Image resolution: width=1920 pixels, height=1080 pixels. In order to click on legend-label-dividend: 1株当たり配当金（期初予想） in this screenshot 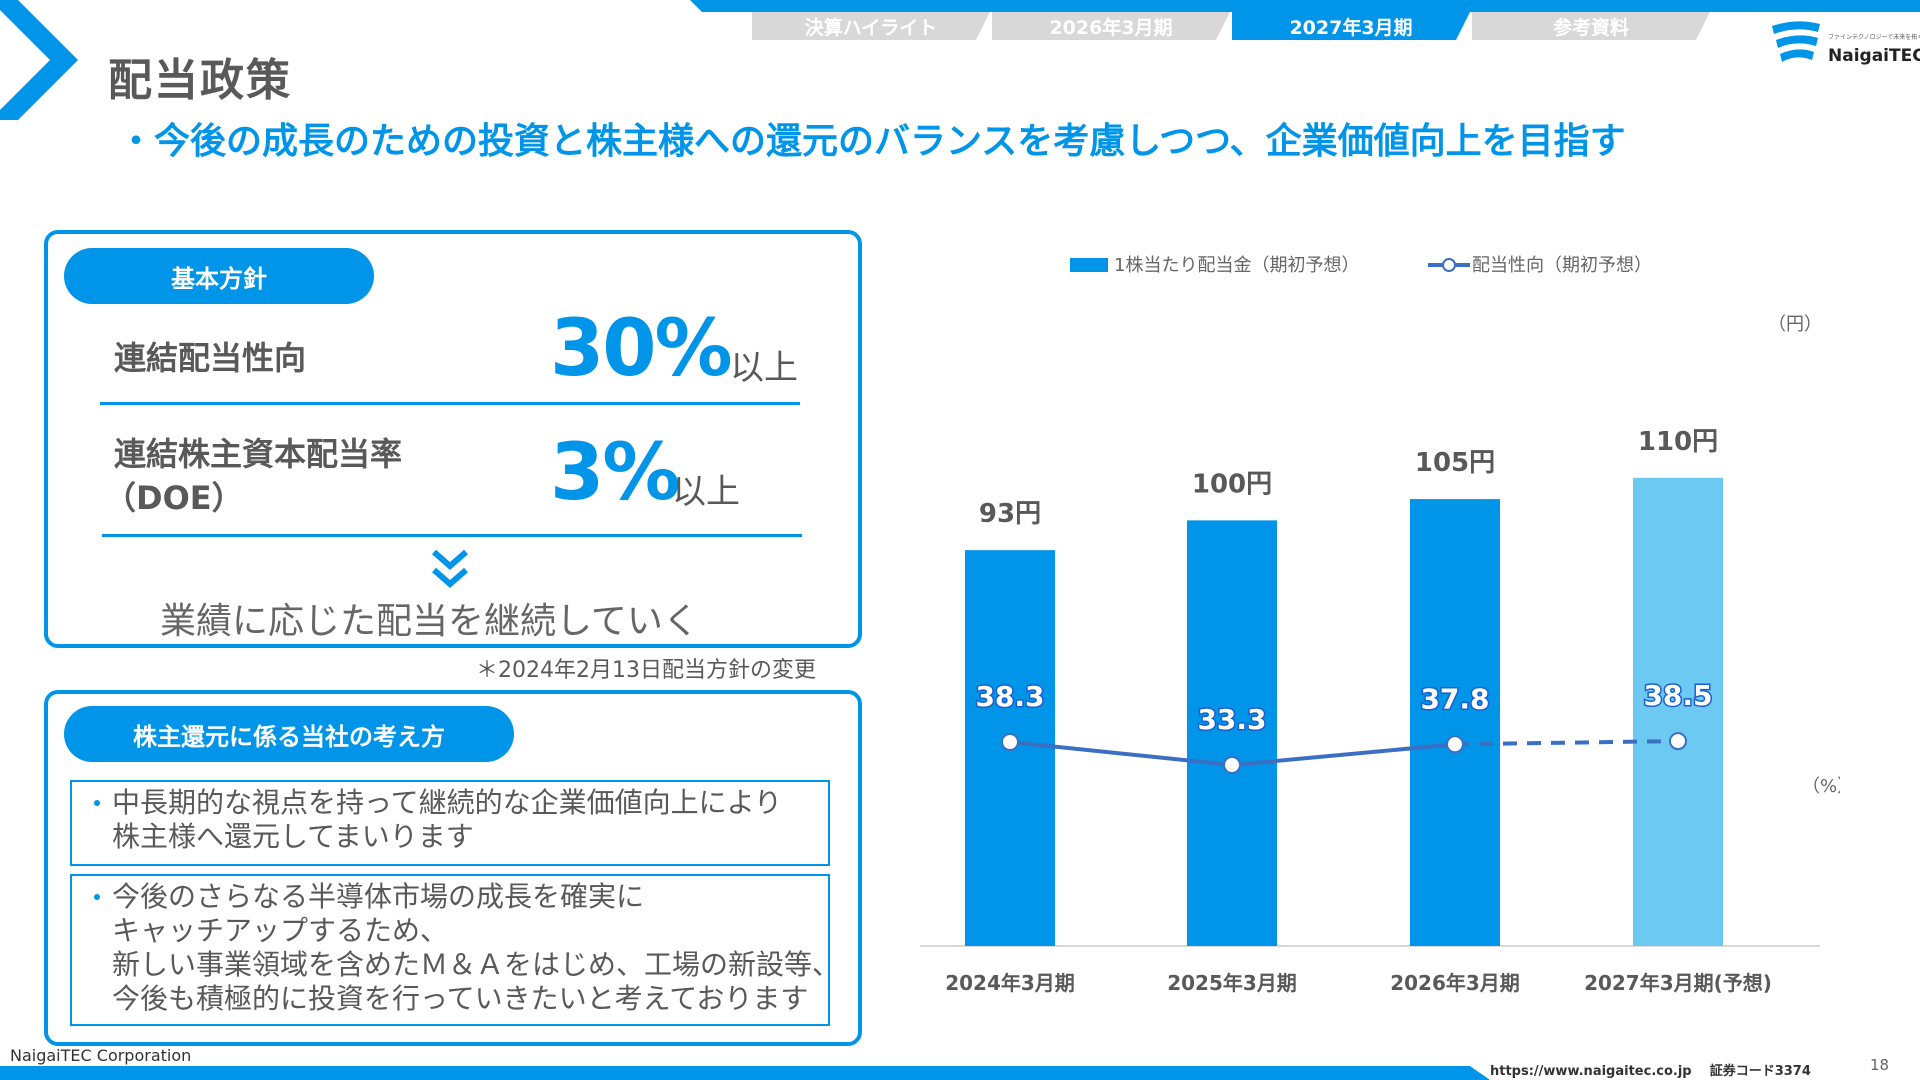, I will do `click(1236, 265)`.